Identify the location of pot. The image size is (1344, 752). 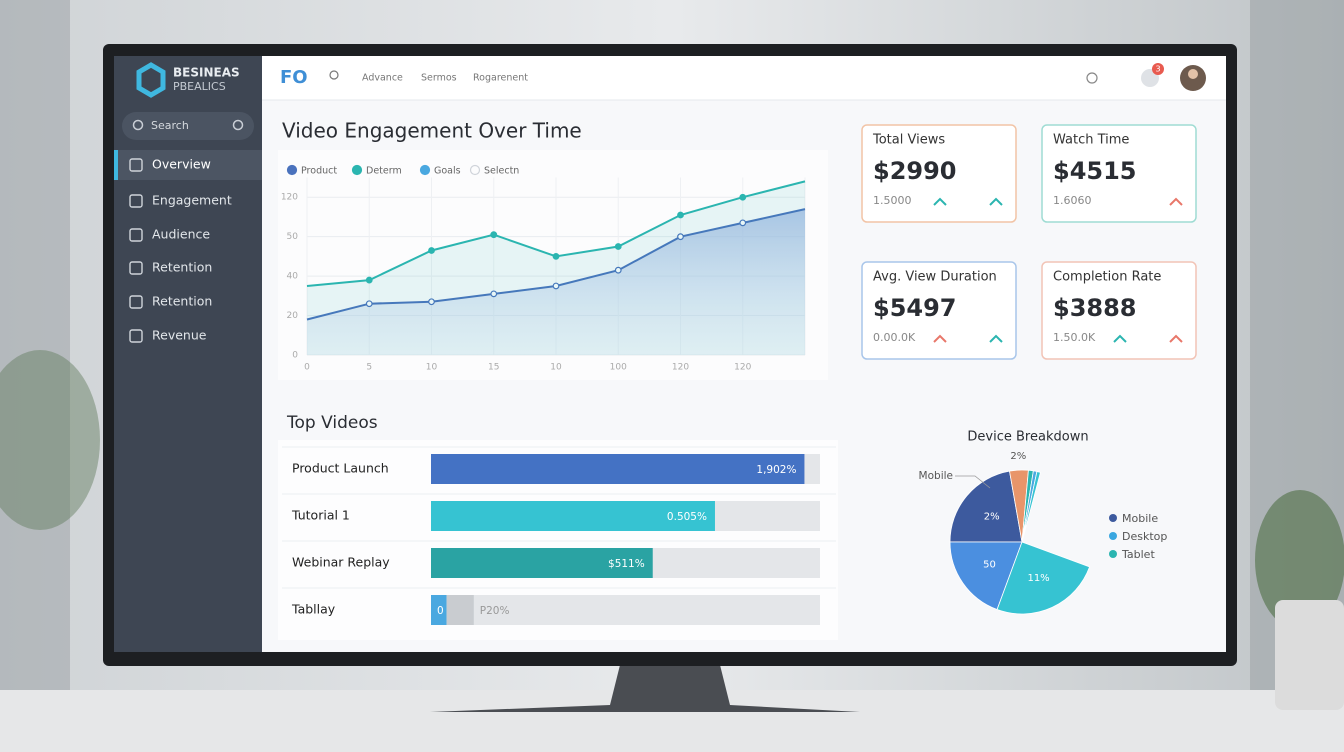
(1309, 655).